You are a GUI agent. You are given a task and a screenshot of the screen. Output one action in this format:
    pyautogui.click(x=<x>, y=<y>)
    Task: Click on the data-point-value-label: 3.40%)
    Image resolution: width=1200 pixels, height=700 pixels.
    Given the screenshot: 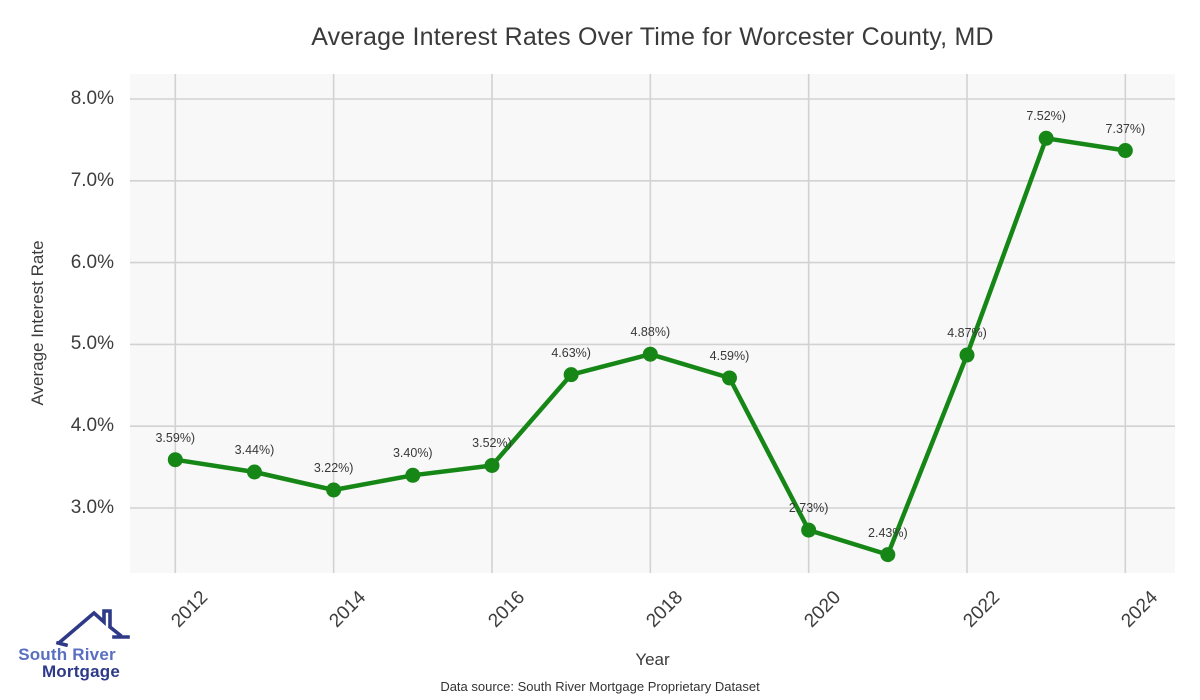 What is the action you would take?
    pyautogui.click(x=412, y=453)
    